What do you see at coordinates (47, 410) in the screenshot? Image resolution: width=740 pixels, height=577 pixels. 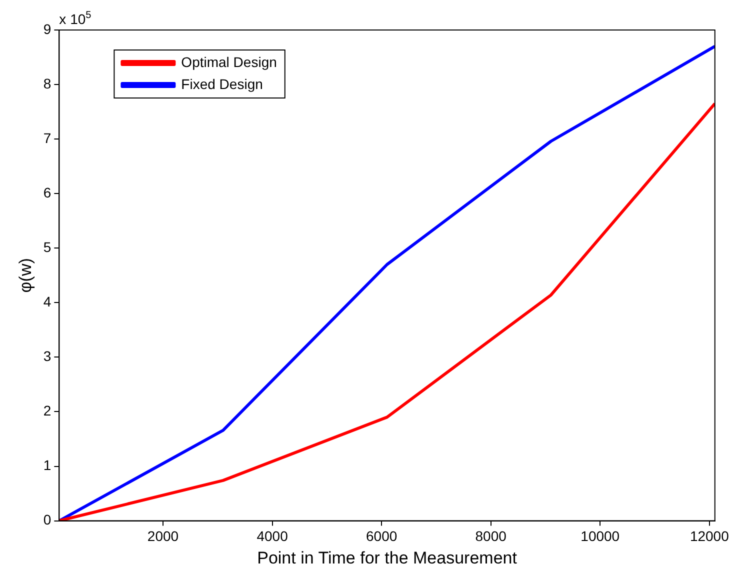 I see `y-tick-label: 2` at bounding box center [47, 410].